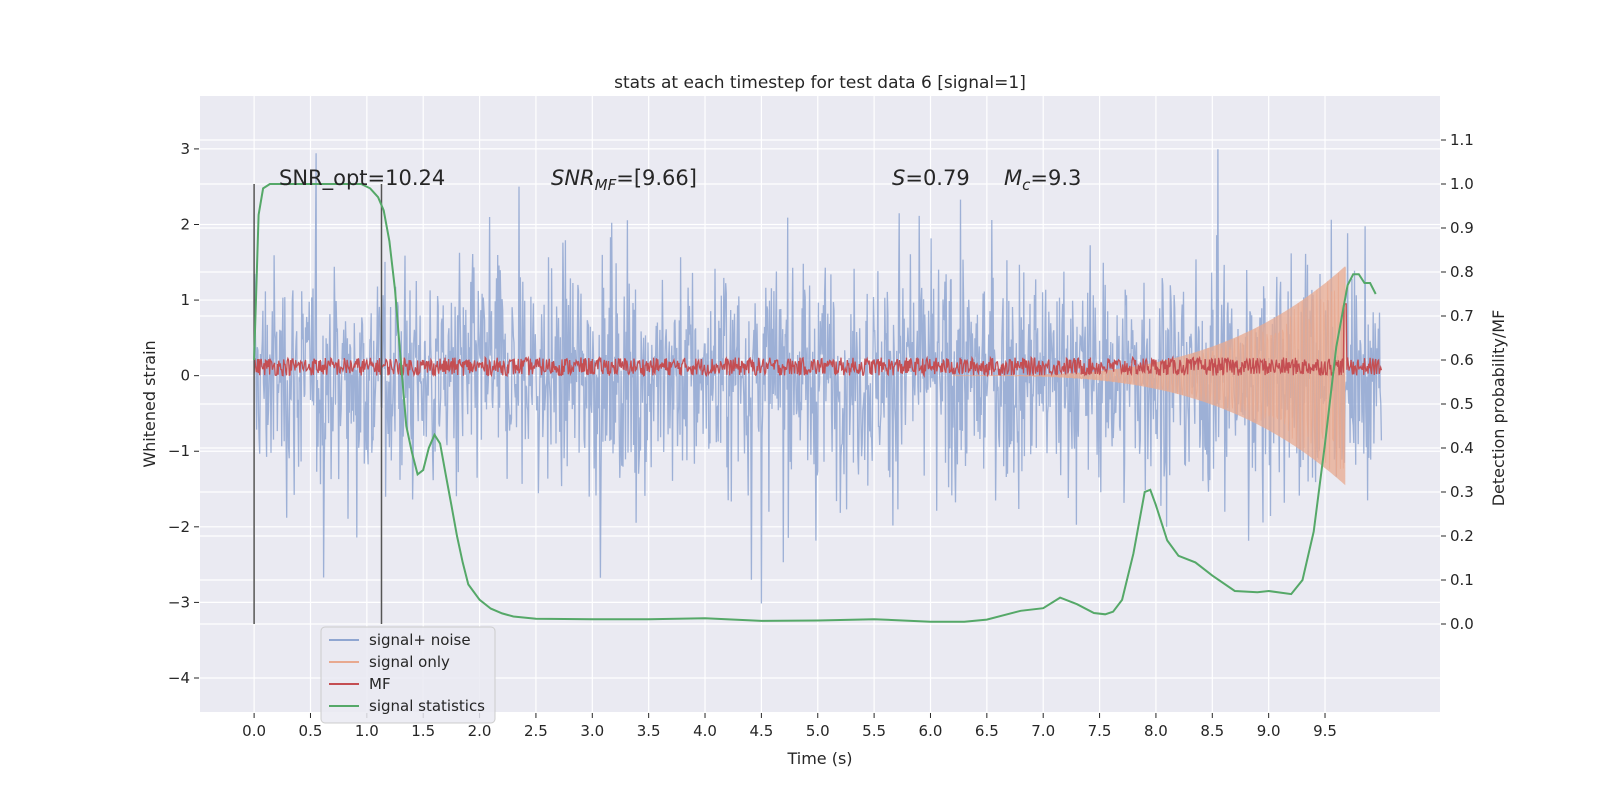 Image resolution: width=1600 pixels, height=800 pixels. I want to click on y-axis-left-label: Whitened strain, so click(149, 403).